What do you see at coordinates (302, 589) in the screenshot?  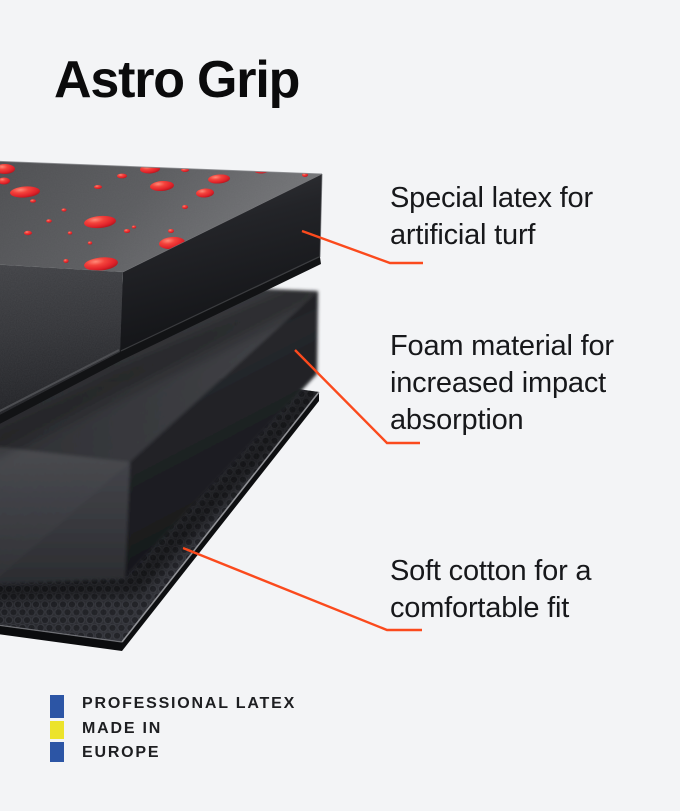 I see `leader-line-cotton` at bounding box center [302, 589].